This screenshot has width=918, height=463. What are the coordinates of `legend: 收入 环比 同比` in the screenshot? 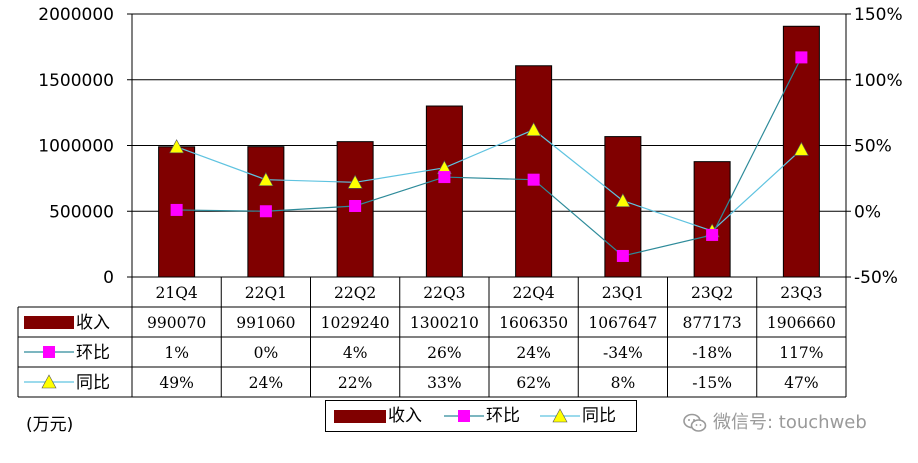 It's located at (481, 416).